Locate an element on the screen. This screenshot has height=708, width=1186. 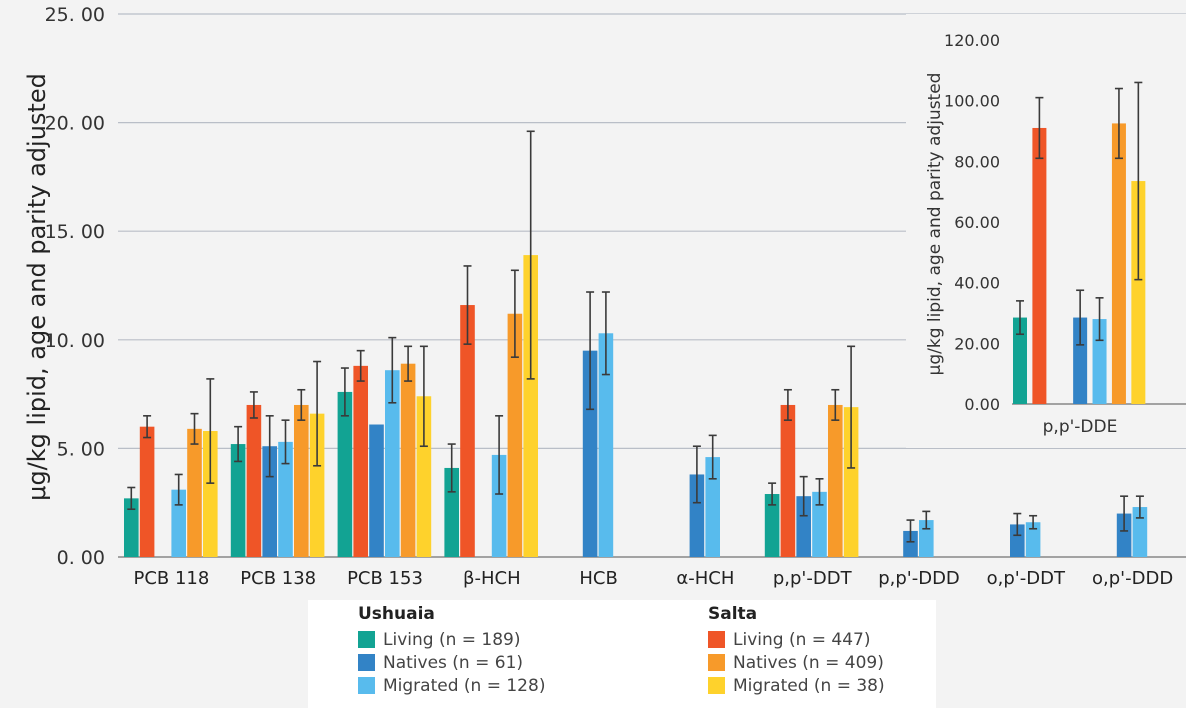
inset-y-axis-title: μg/kg lipid, age and parity adjusted is located at coordinates (935, 224).